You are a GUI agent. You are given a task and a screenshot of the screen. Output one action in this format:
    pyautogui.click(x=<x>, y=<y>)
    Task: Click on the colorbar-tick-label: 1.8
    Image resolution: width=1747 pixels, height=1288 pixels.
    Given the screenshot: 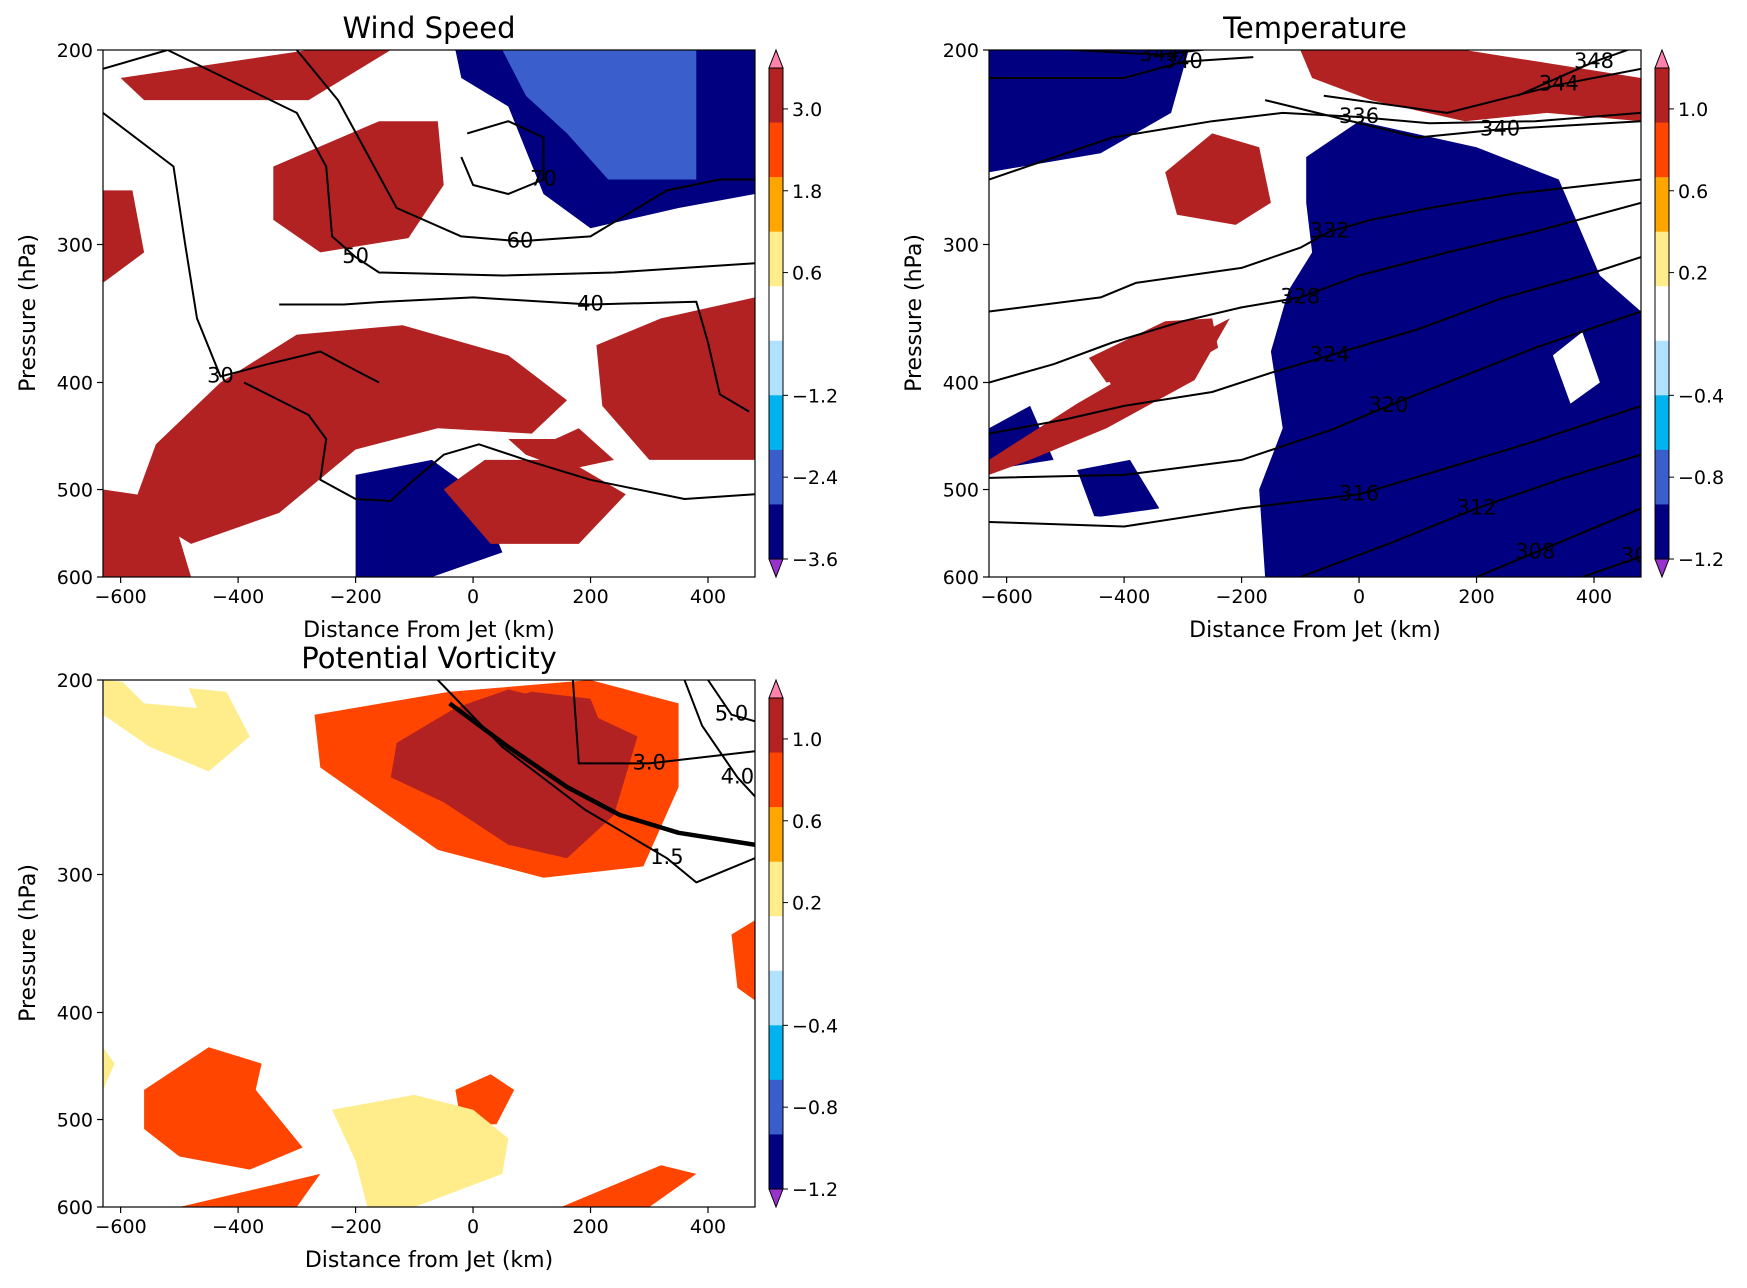 What is the action you would take?
    pyautogui.click(x=807, y=192)
    